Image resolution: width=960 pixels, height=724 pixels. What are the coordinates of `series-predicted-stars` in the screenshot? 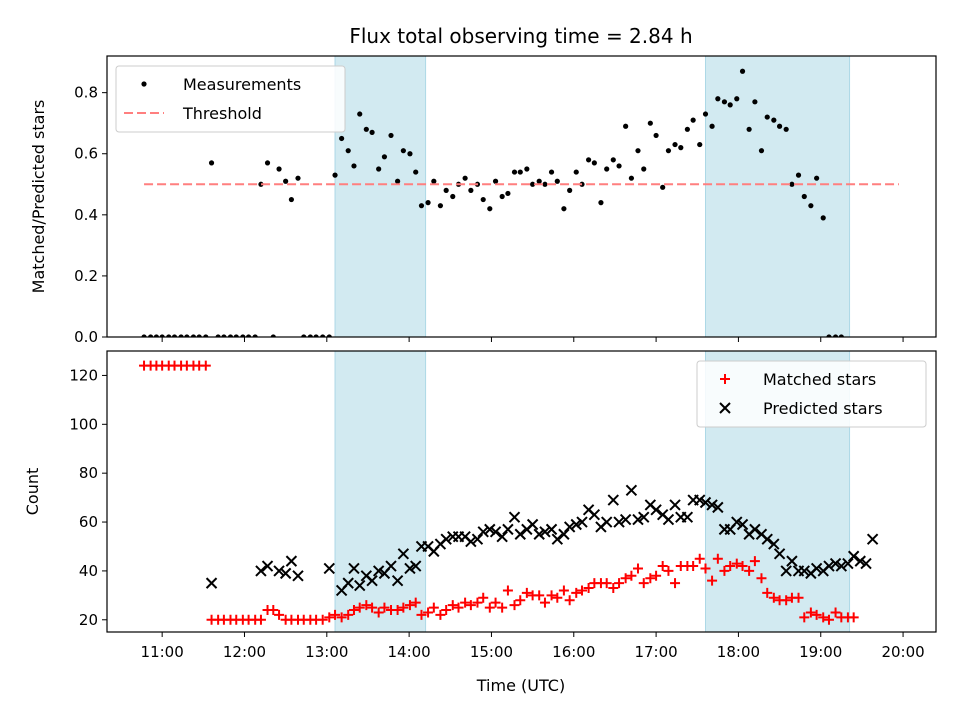 It's located at (542, 540).